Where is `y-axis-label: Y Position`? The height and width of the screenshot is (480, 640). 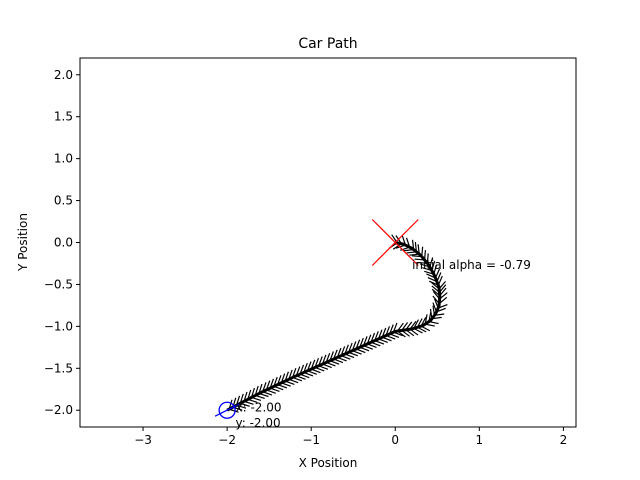
y-axis-label: Y Position is located at coordinates (23, 242).